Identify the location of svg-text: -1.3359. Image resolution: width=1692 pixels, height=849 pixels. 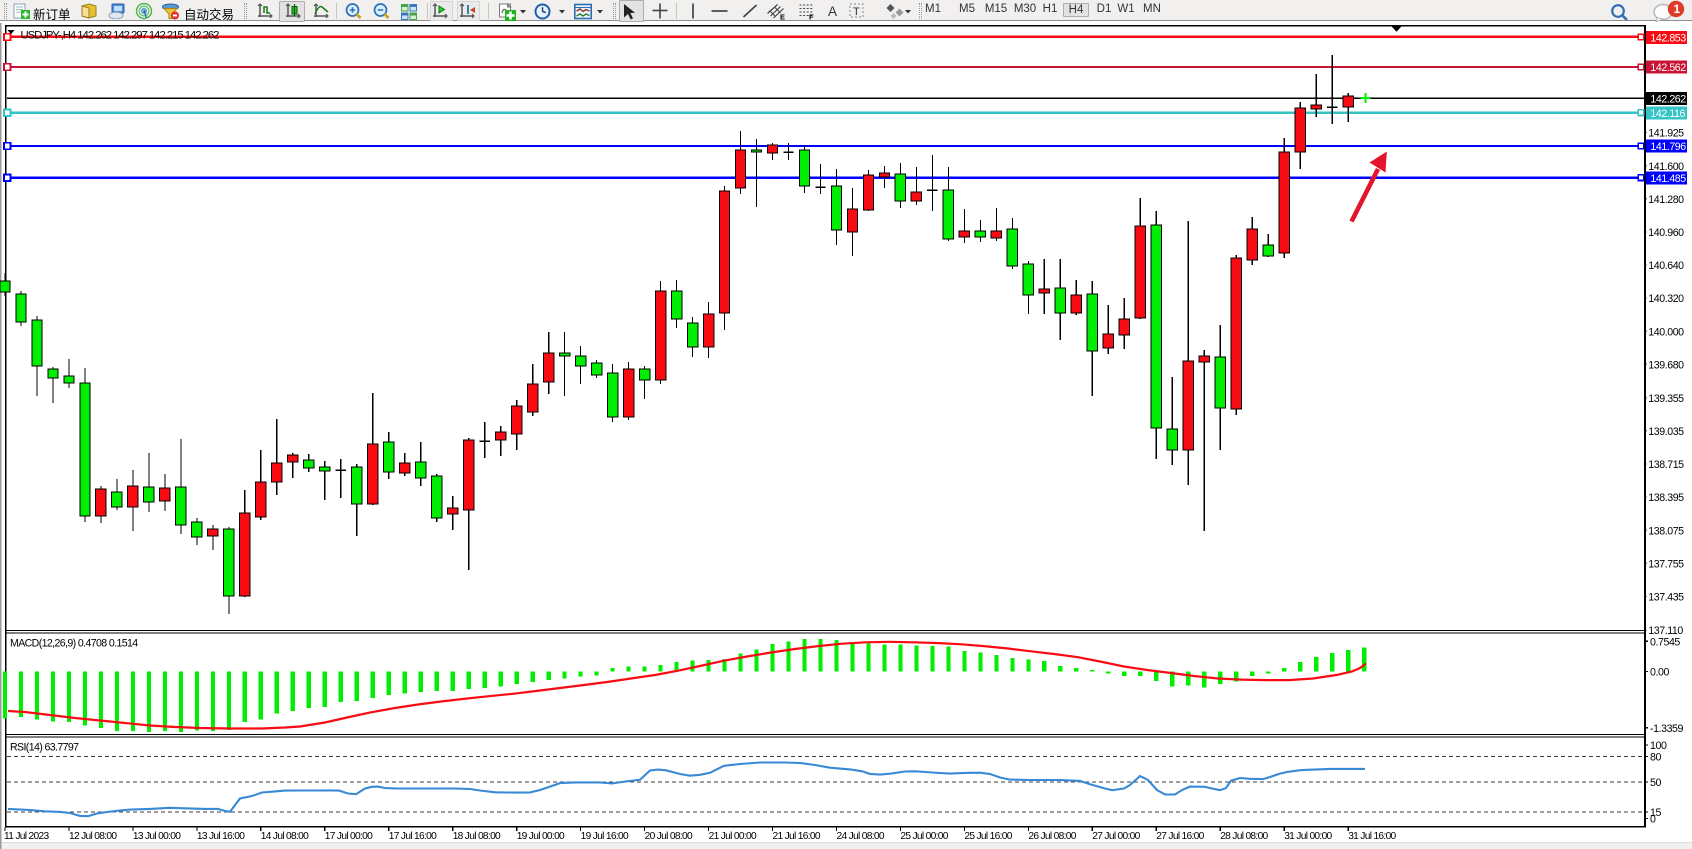
(1667, 729).